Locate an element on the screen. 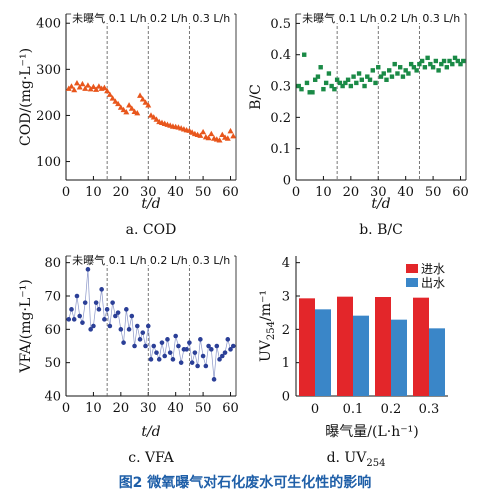 This screenshot has height=496, width=490. vfa-xtick-label: 30 is located at coordinates (148, 408).